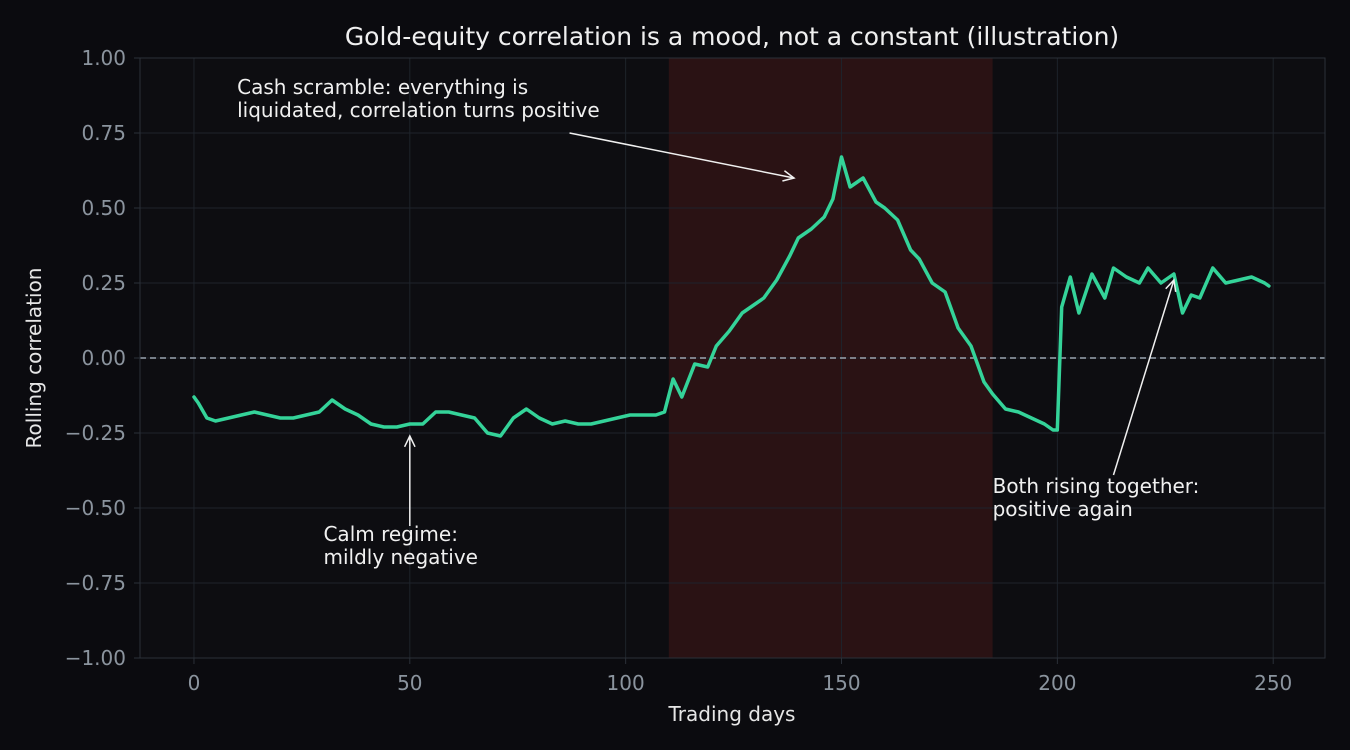 This screenshot has width=1350, height=750. What do you see at coordinates (626, 683) in the screenshot?
I see `x-tick-label: 100` at bounding box center [626, 683].